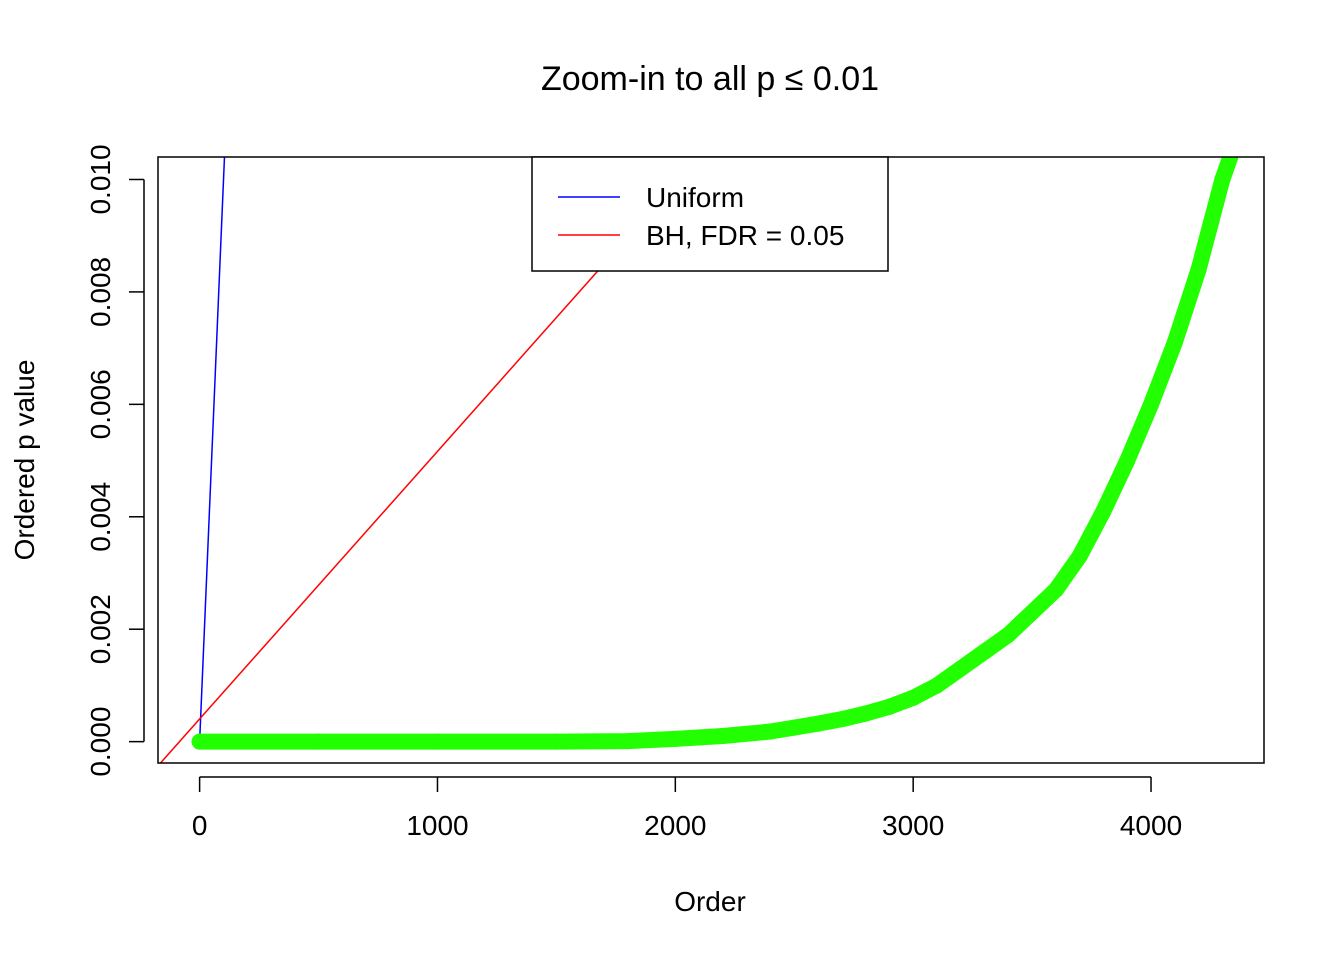 The width and height of the screenshot is (1344, 960). Describe the element at coordinates (675, 825) in the screenshot. I see `x-tick-label: 2000` at that location.